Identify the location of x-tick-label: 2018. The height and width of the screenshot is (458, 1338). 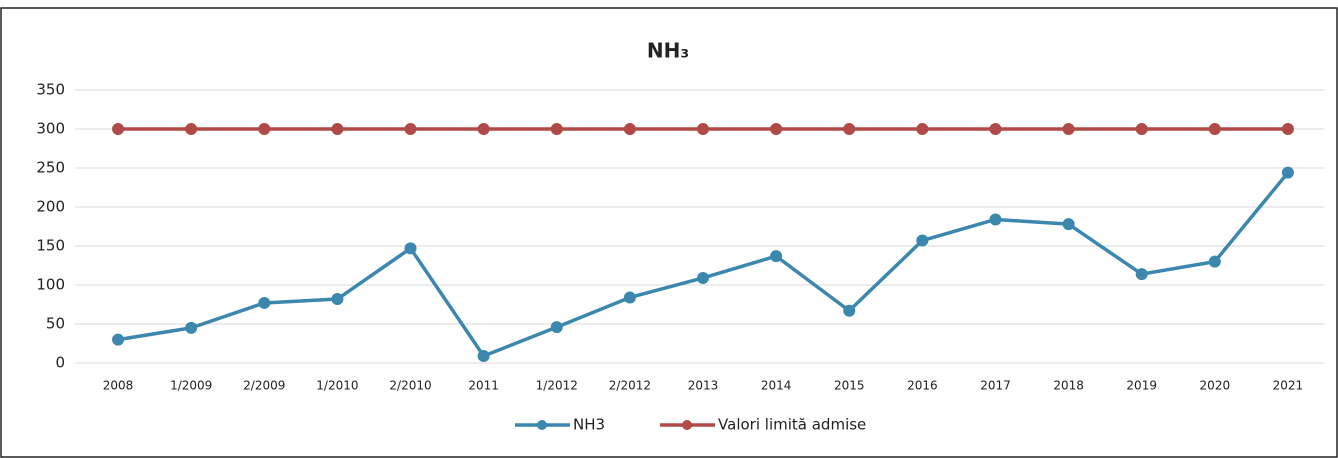
(1068, 386).